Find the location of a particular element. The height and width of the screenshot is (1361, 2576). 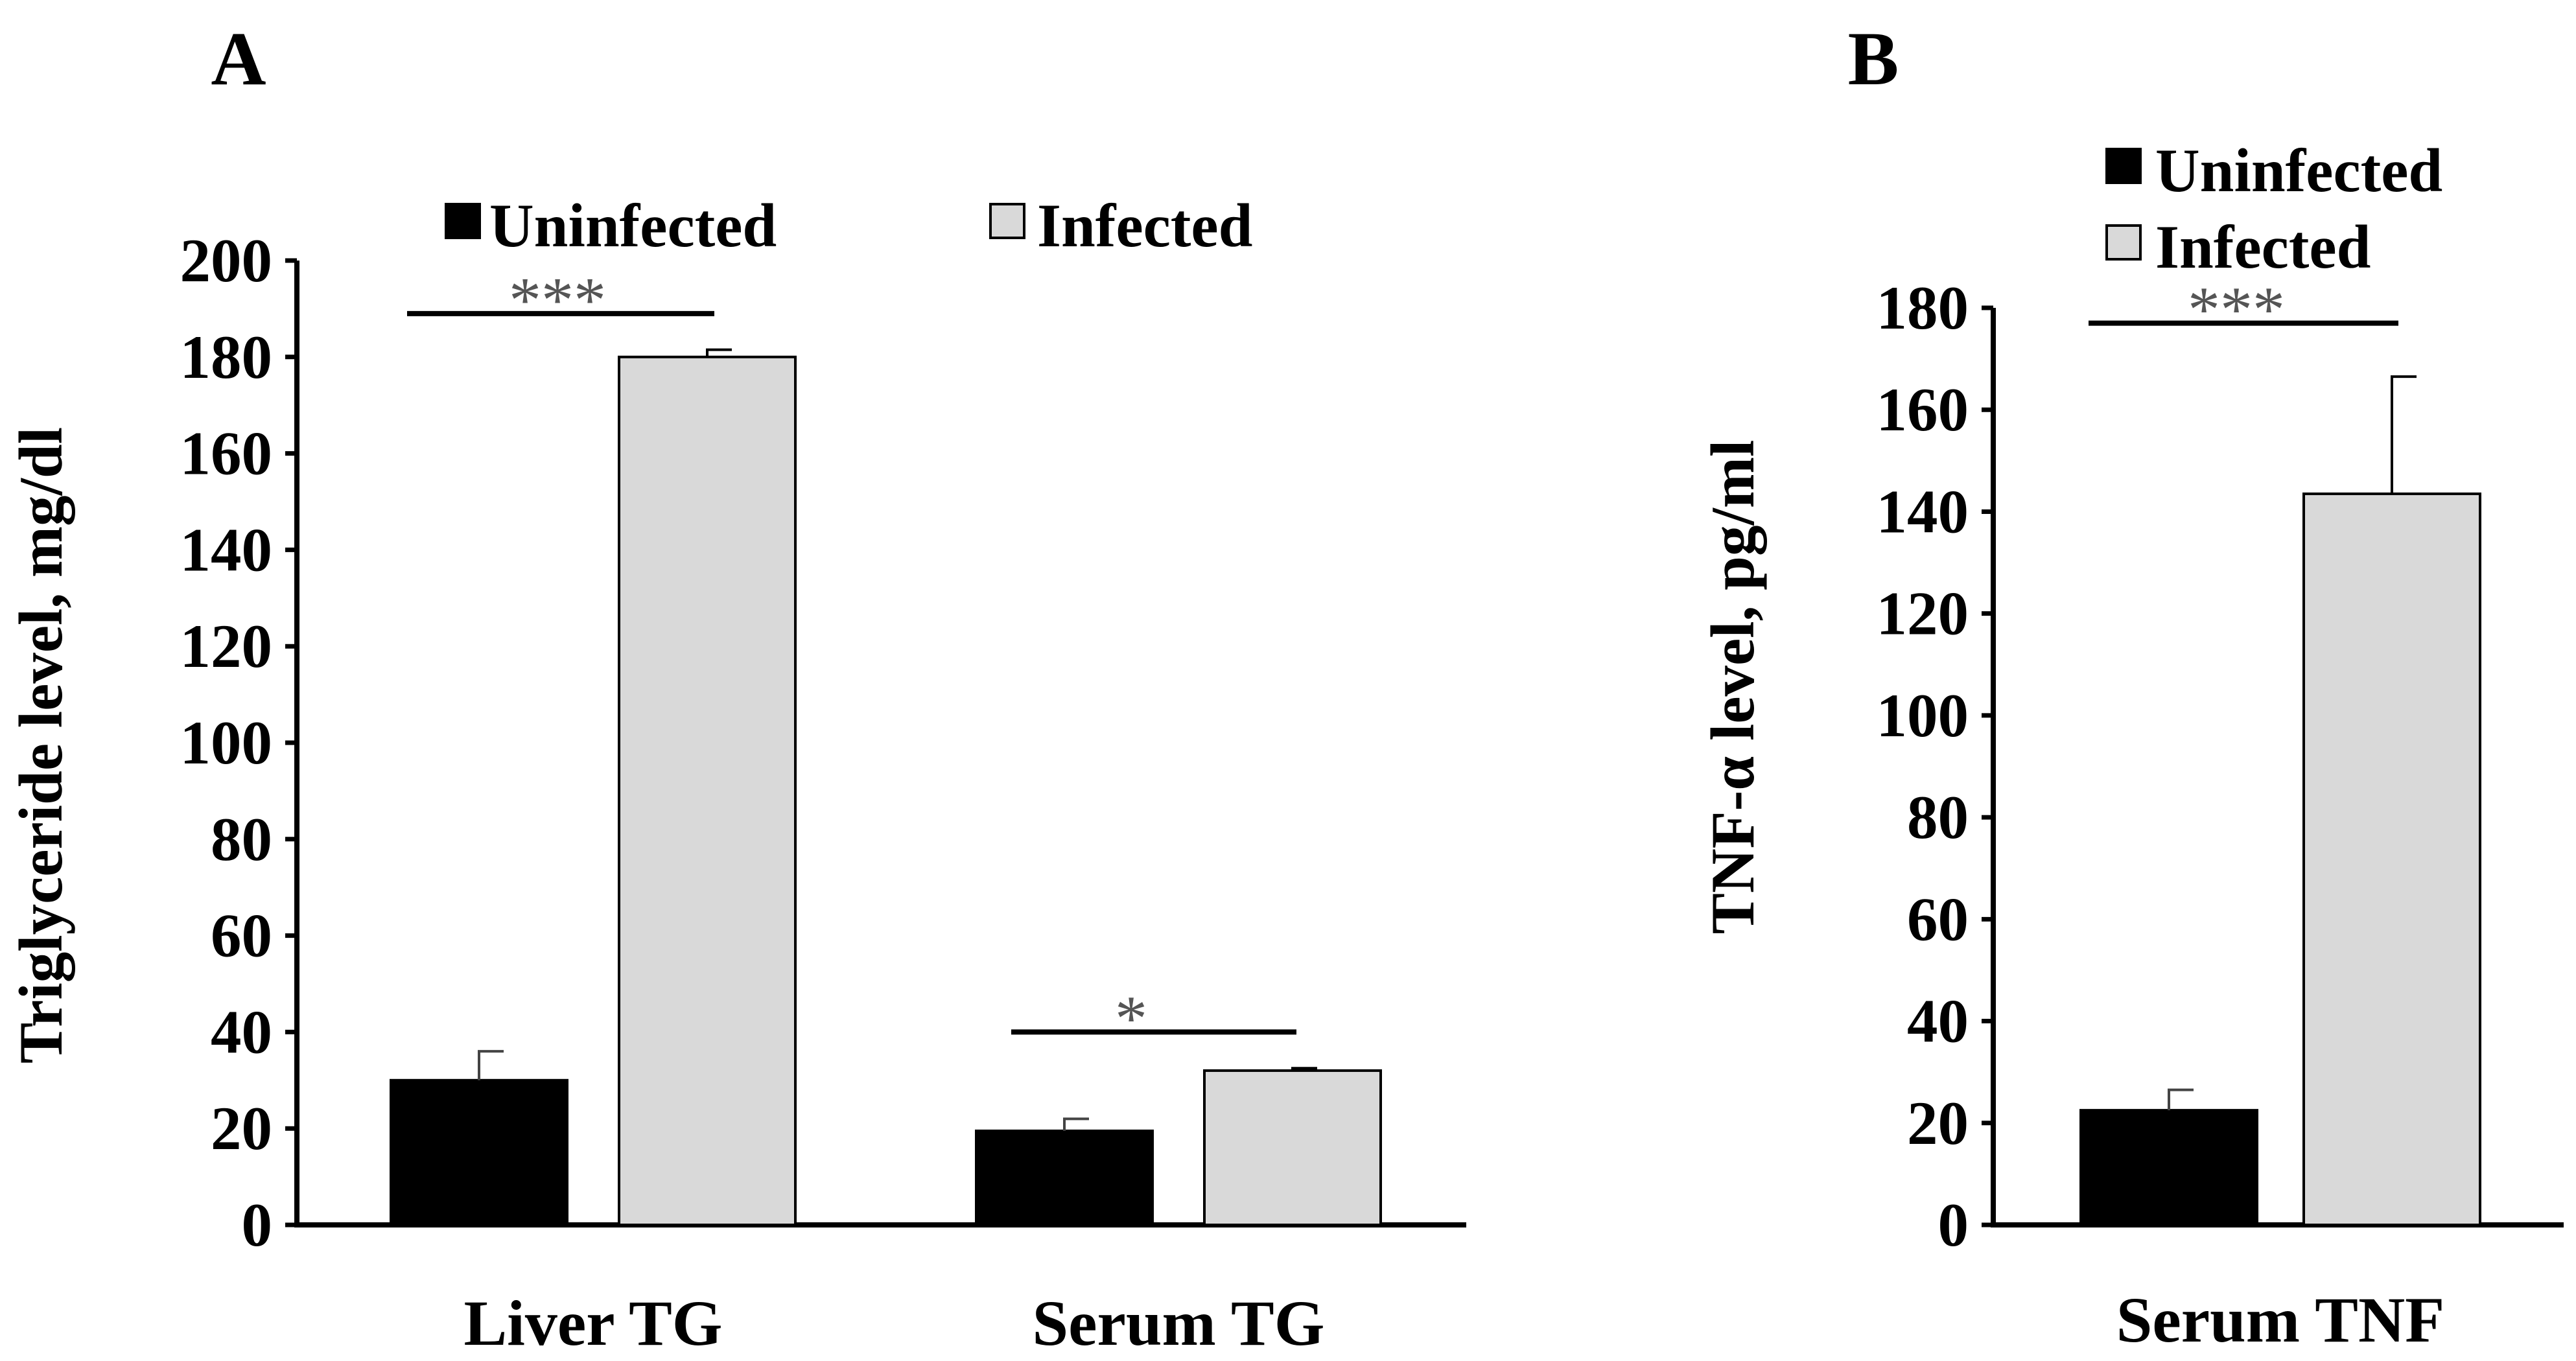

panel-b-y-tick-label: 40 is located at coordinates (1938, 1021).